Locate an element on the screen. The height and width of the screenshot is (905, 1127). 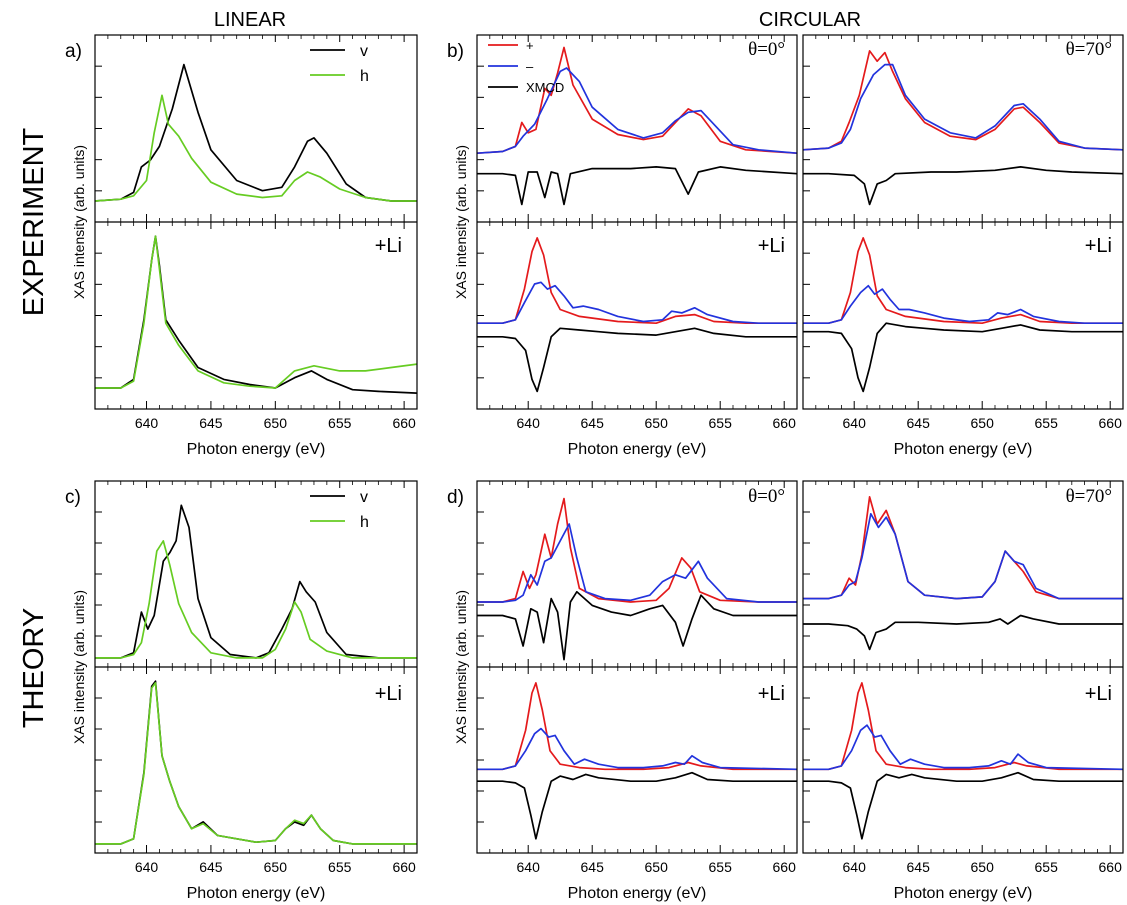
legend-linear-c: v h is located at coordinates (339, 510).